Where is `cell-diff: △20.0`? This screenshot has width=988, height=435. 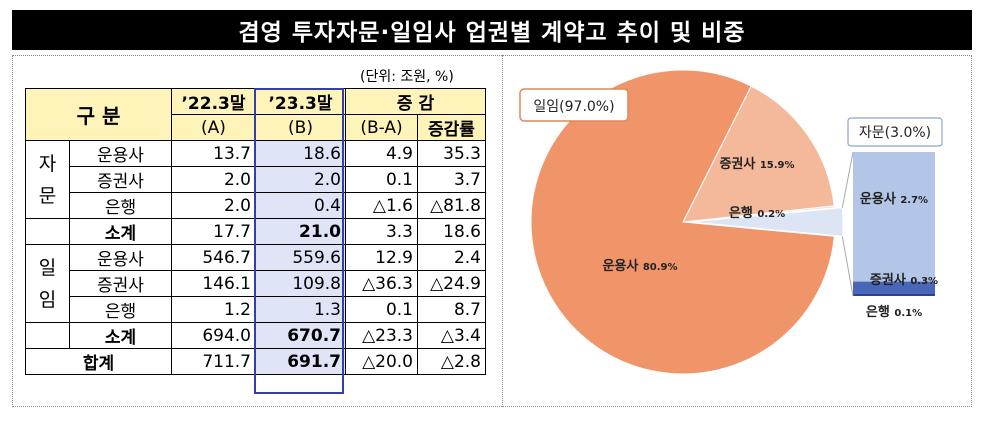
cell-diff: △20.0 is located at coordinates (381, 361).